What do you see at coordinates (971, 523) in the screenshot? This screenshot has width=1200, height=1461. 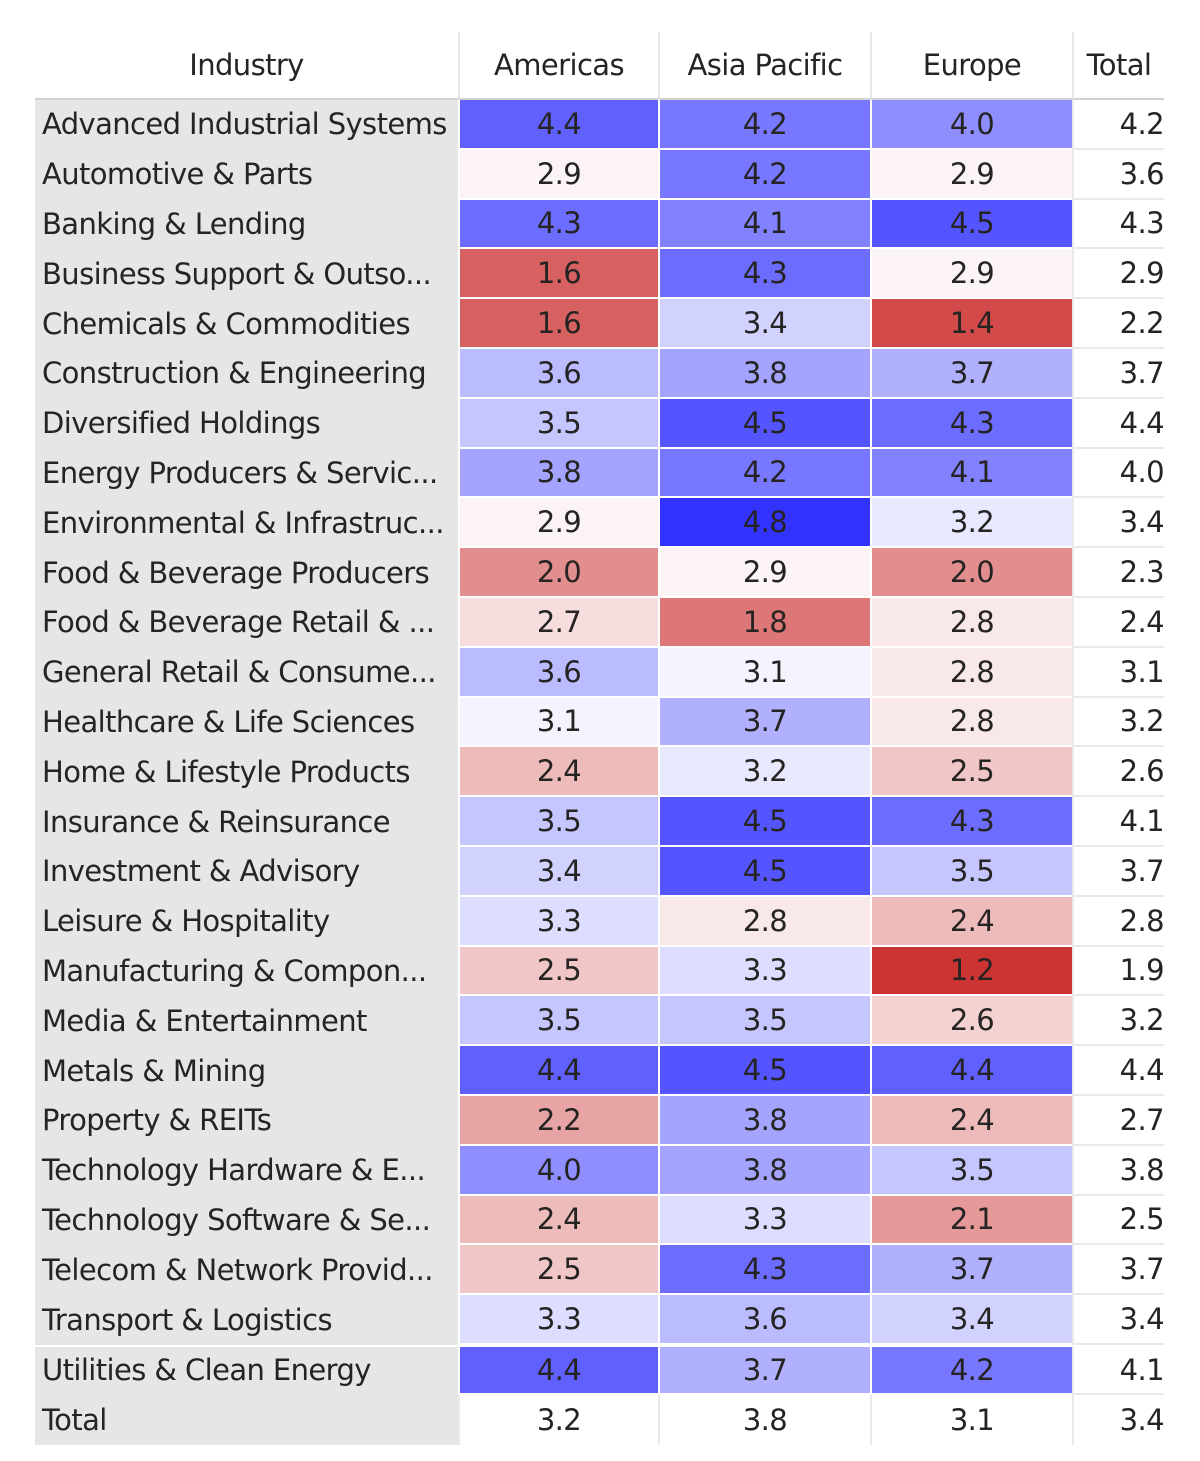 I see `cell-europe: 3.2` at bounding box center [971, 523].